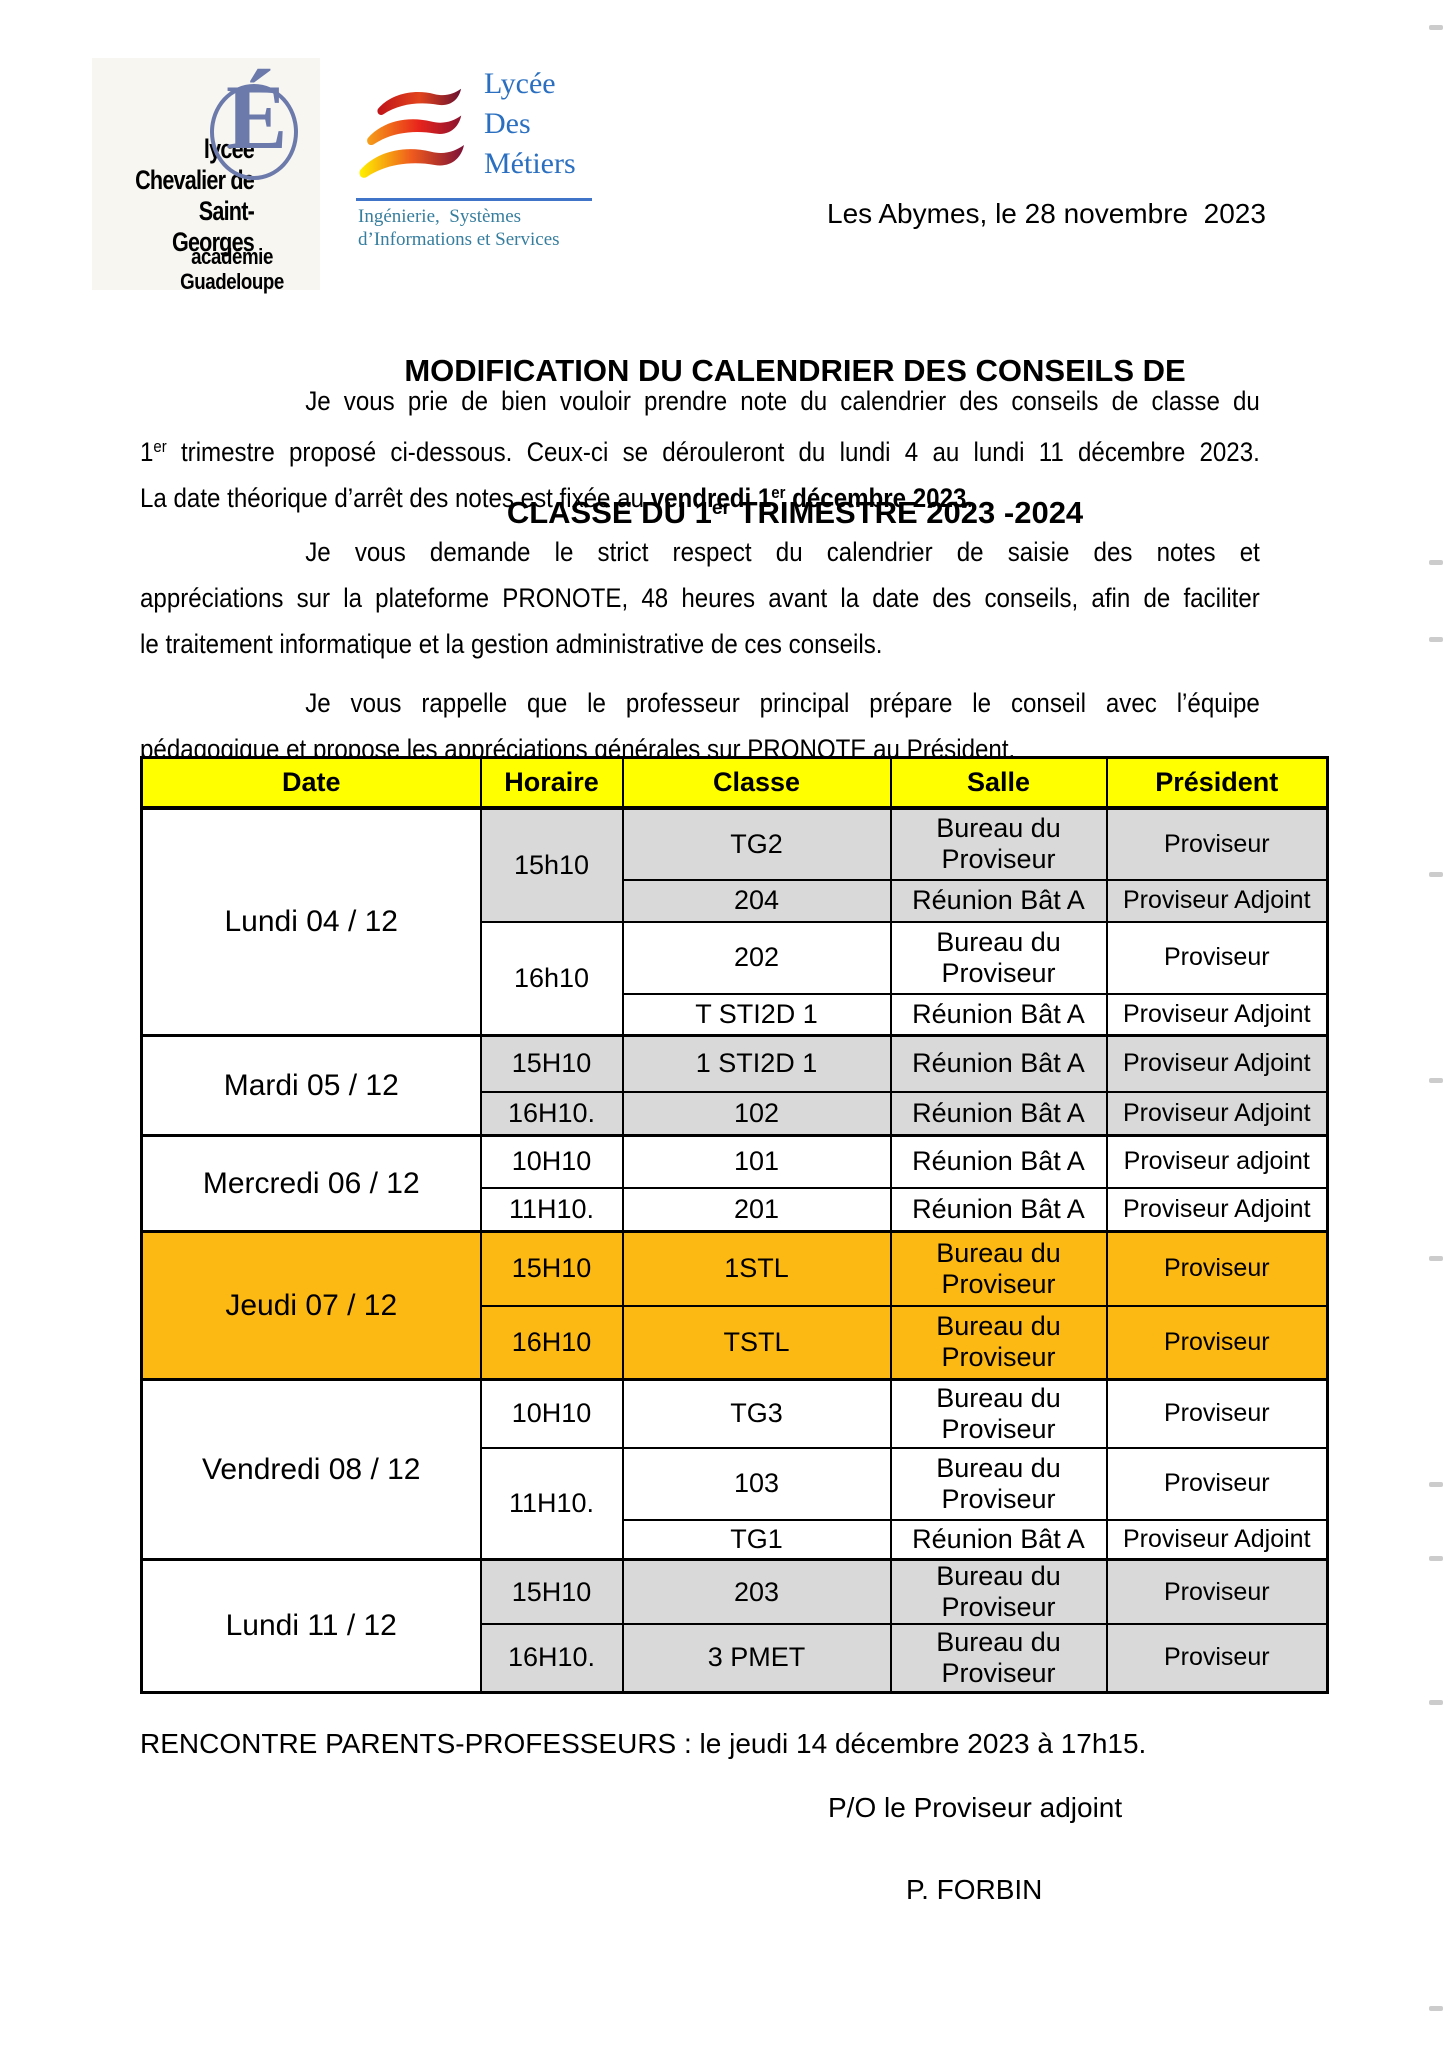  I want to click on academie-logo-school-name: lycée Chevalier de Saint-Georges, so click(189, 196).